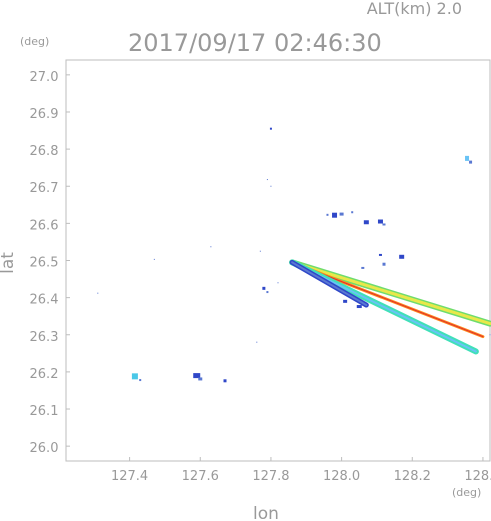 The width and height of the screenshot is (491, 521). What do you see at coordinates (129, 476) in the screenshot?
I see `x-tick-label: 127.4` at bounding box center [129, 476].